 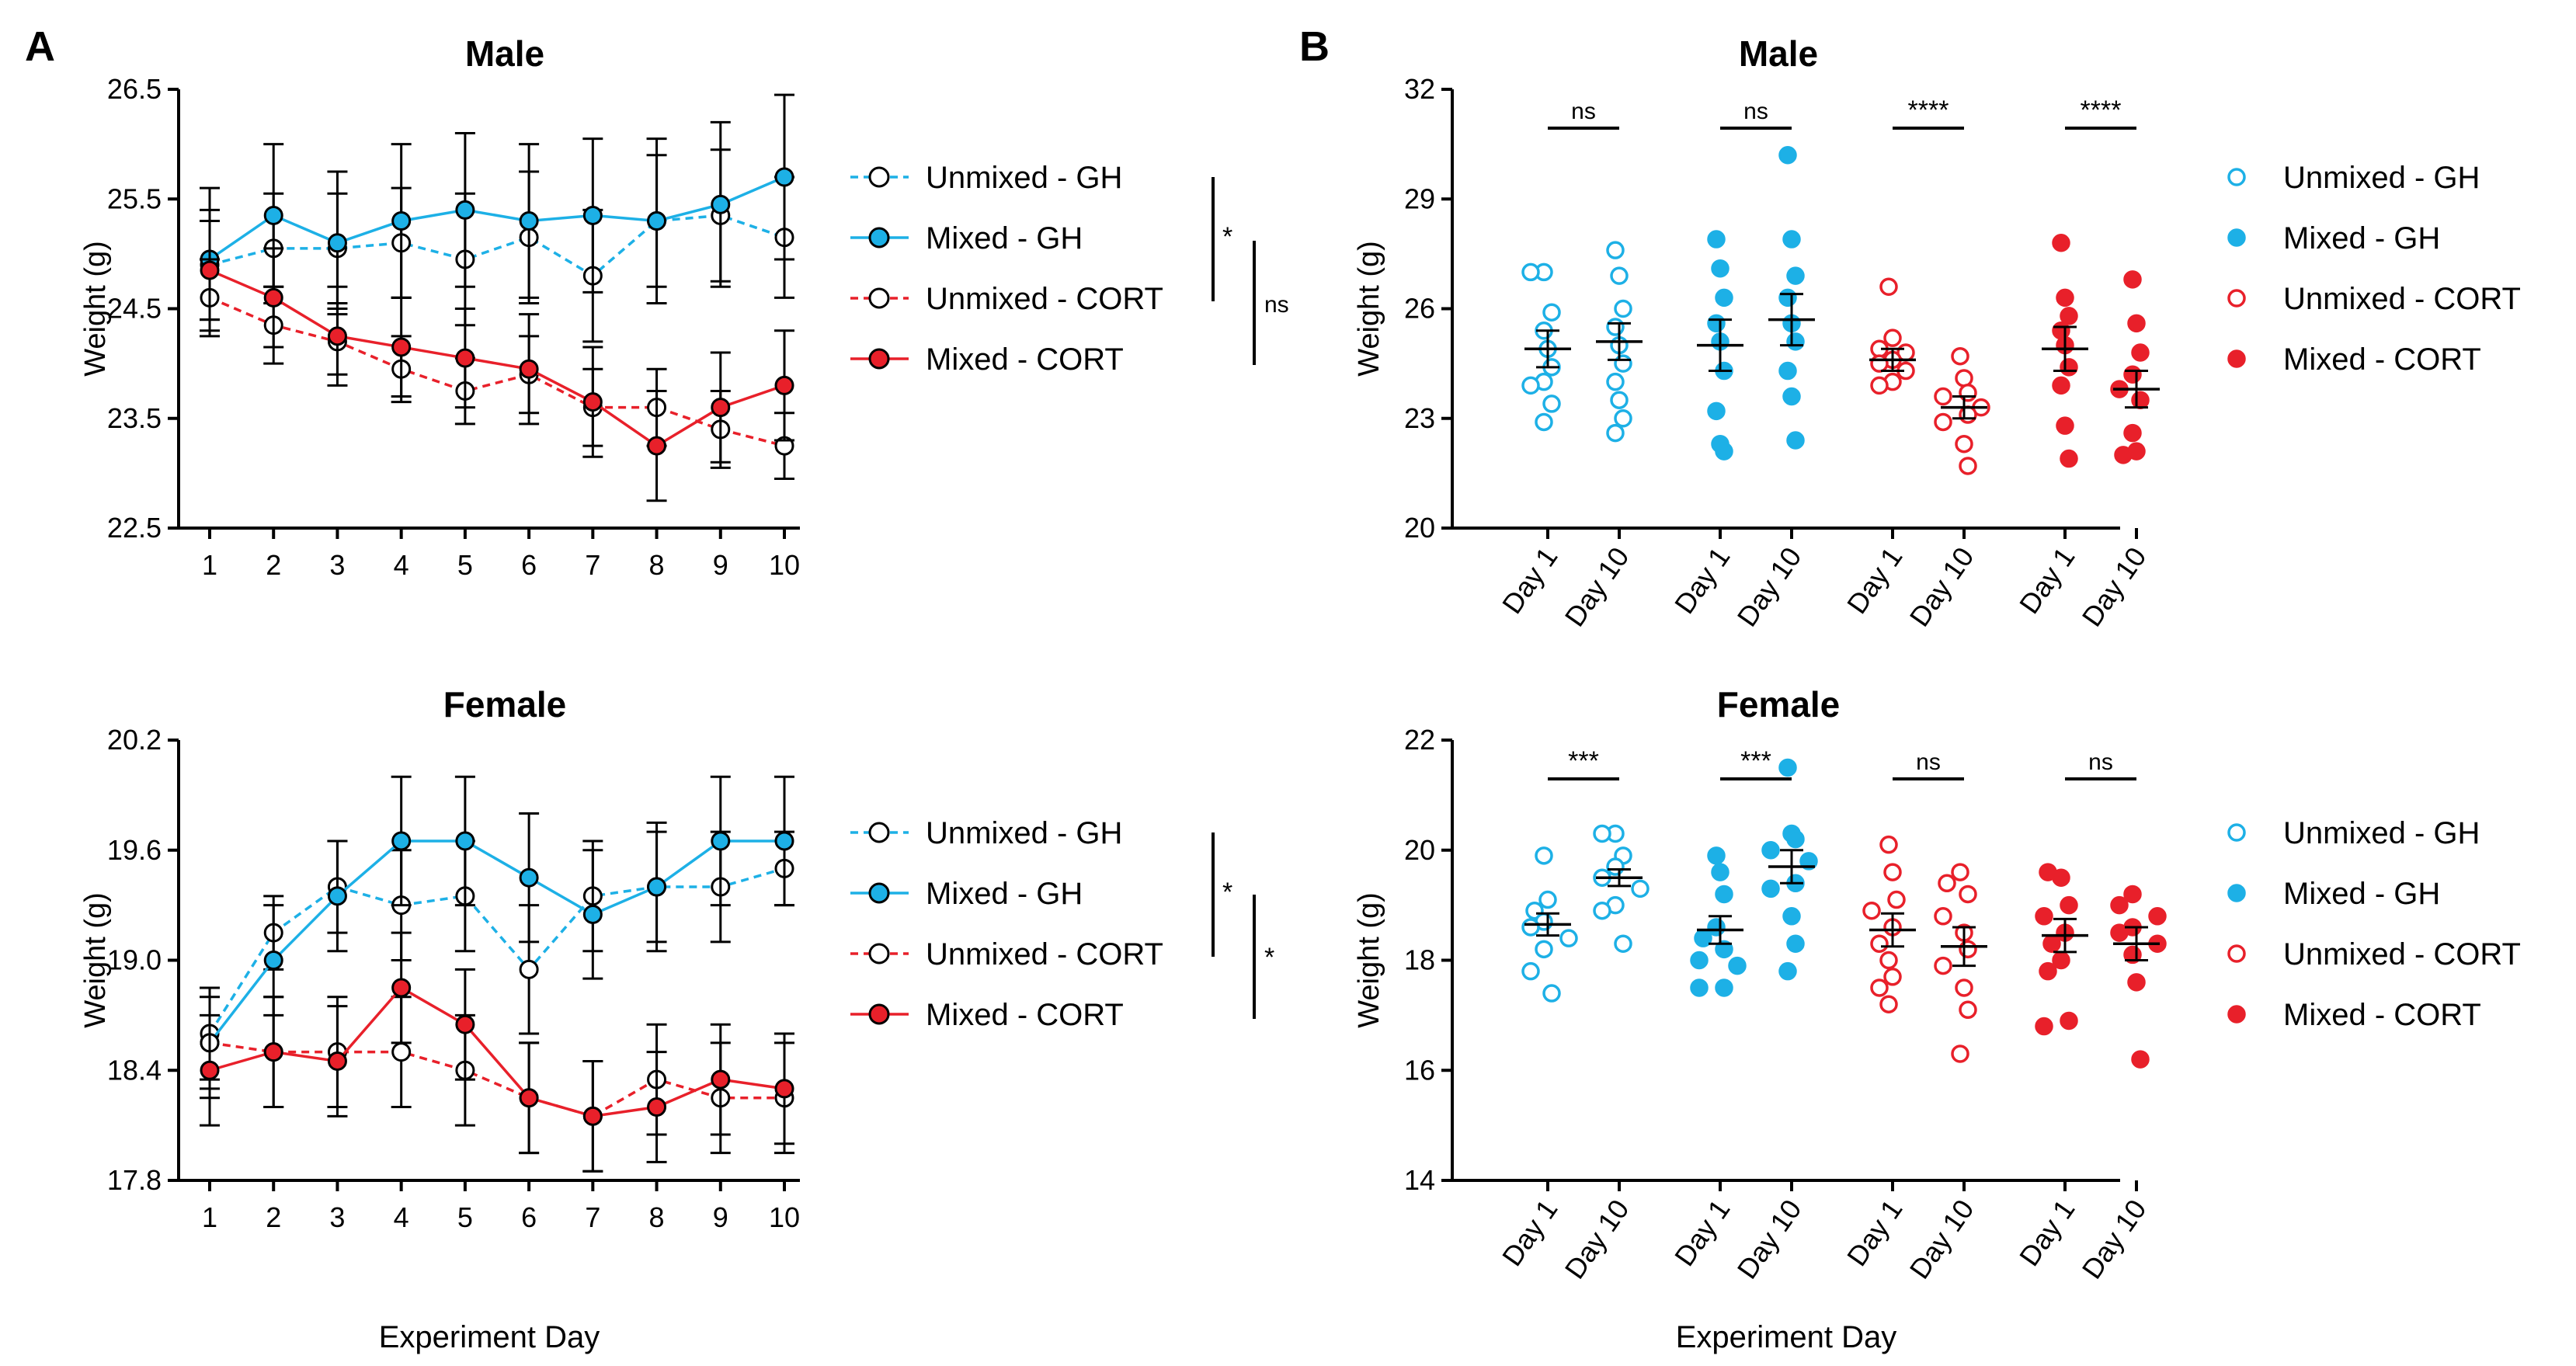 I want to click on y-tick-label: 18, so click(x=1419, y=960).